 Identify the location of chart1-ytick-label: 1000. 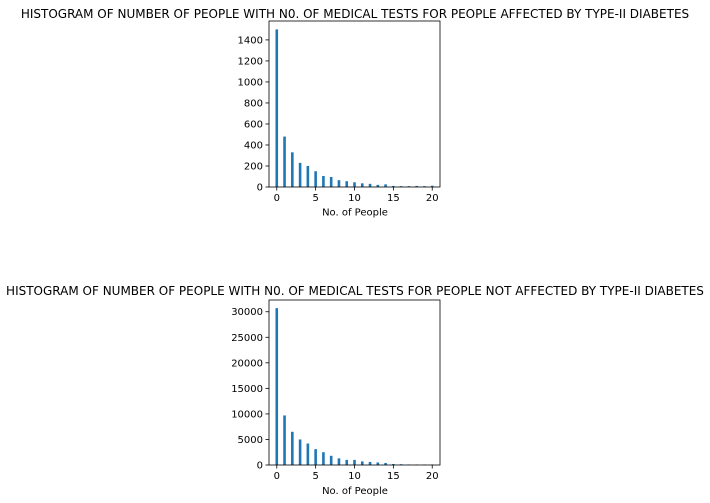
(250, 82).